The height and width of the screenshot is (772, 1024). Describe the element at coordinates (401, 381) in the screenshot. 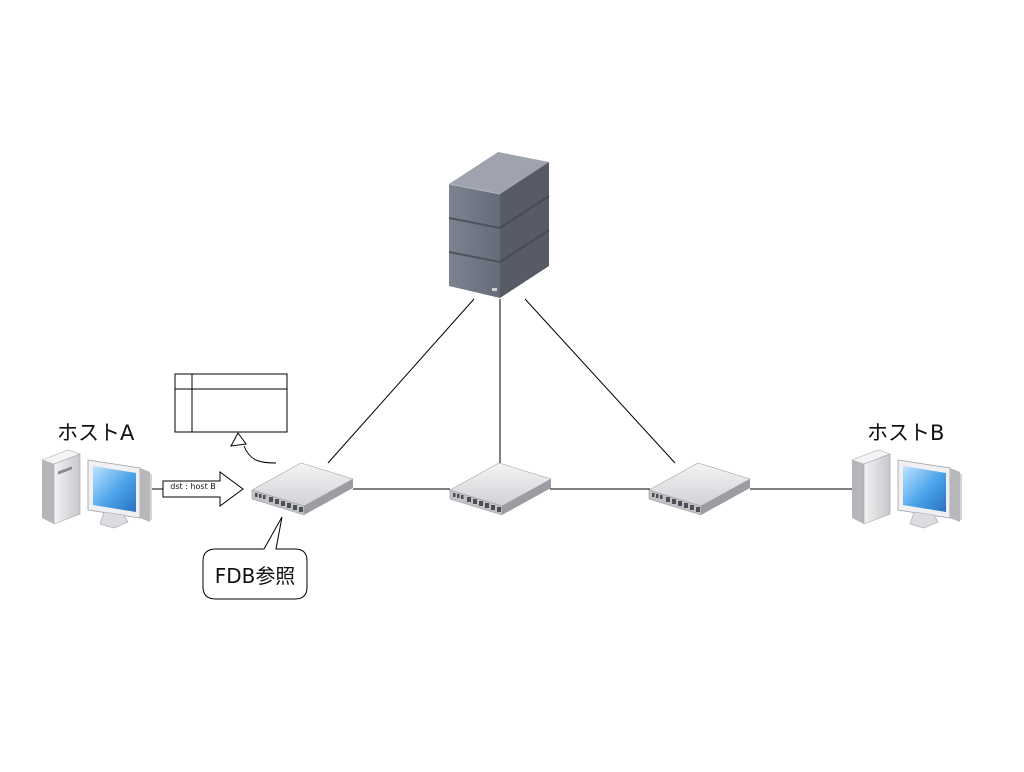

I see `link-server-switch-left` at that location.